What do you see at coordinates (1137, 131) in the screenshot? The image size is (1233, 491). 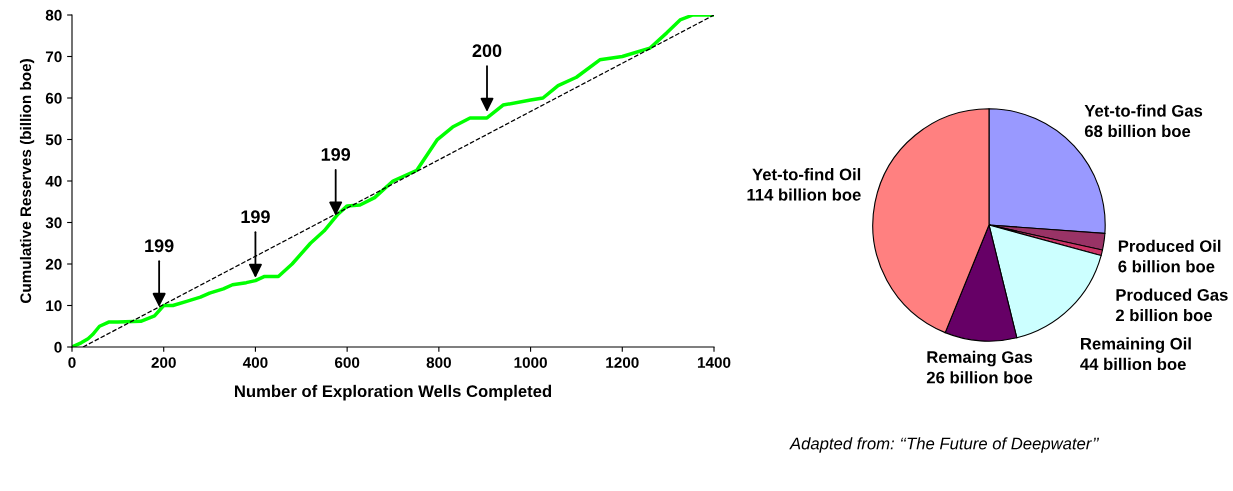 I see `data-label: 68 billion boe` at bounding box center [1137, 131].